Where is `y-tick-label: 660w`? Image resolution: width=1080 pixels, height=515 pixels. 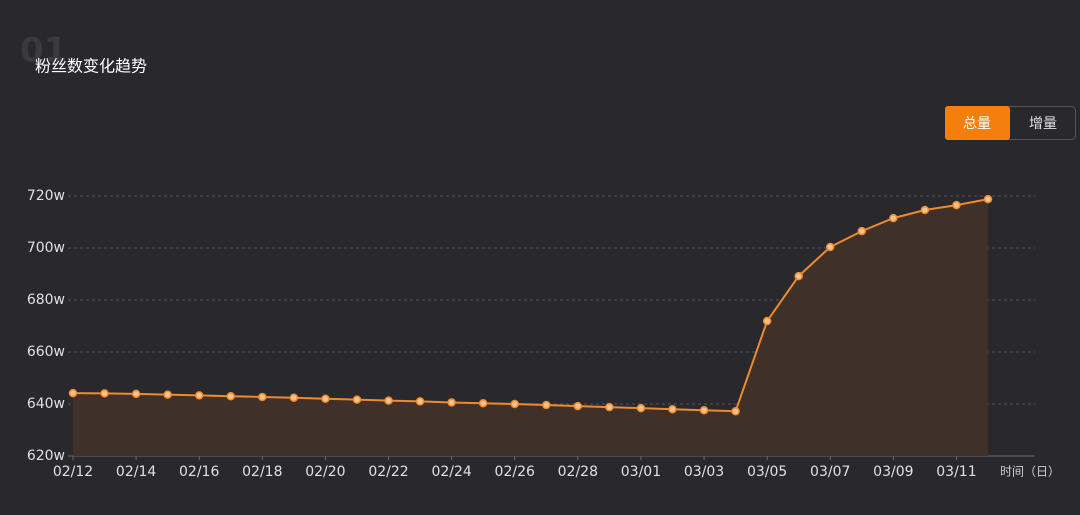
y-tick-label: 660w is located at coordinates (46, 352).